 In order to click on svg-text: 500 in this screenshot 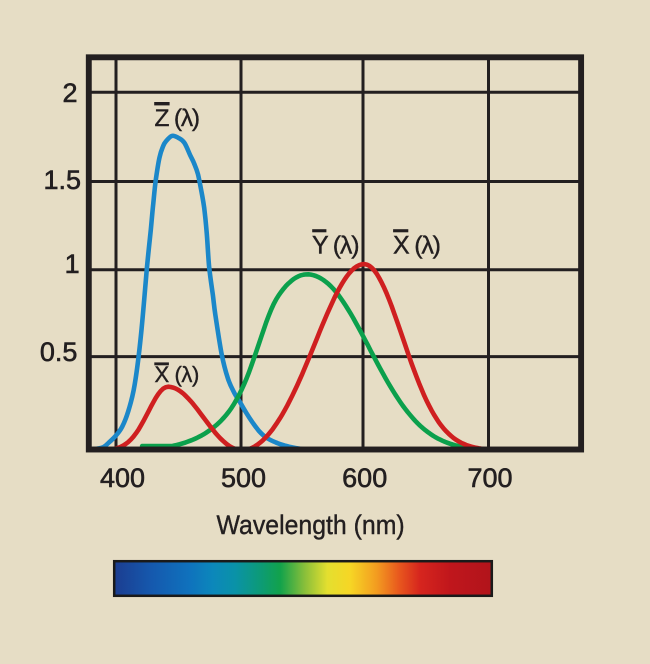, I will do `click(243, 478)`.